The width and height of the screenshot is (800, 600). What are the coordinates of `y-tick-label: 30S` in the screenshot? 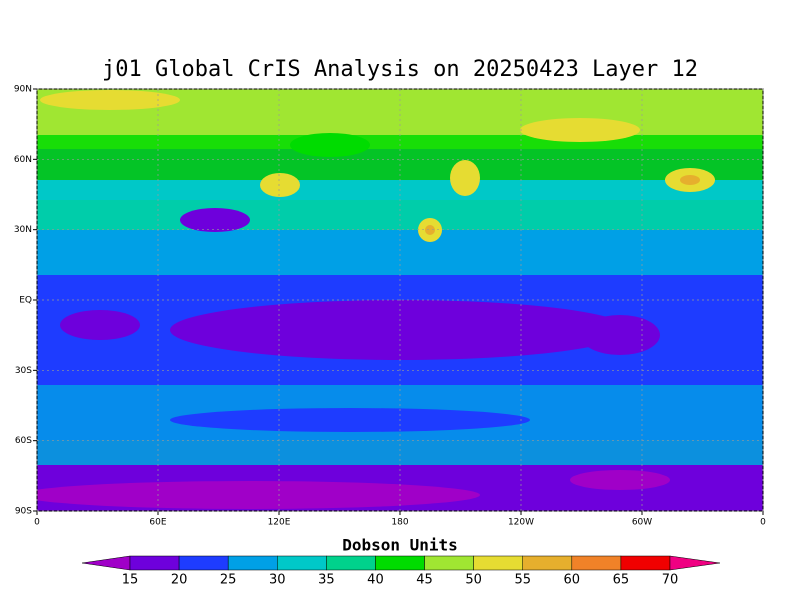 It's located at (23, 371).